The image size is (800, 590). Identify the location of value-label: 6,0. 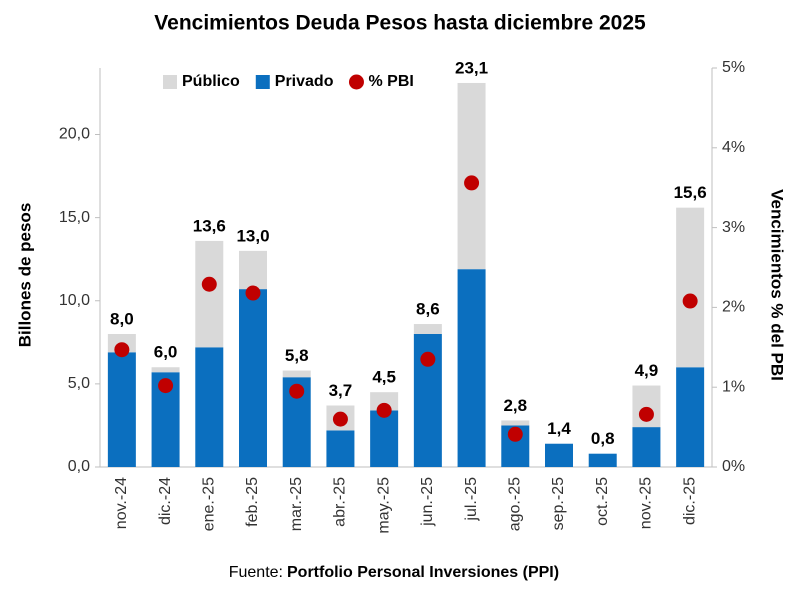
(166, 352).